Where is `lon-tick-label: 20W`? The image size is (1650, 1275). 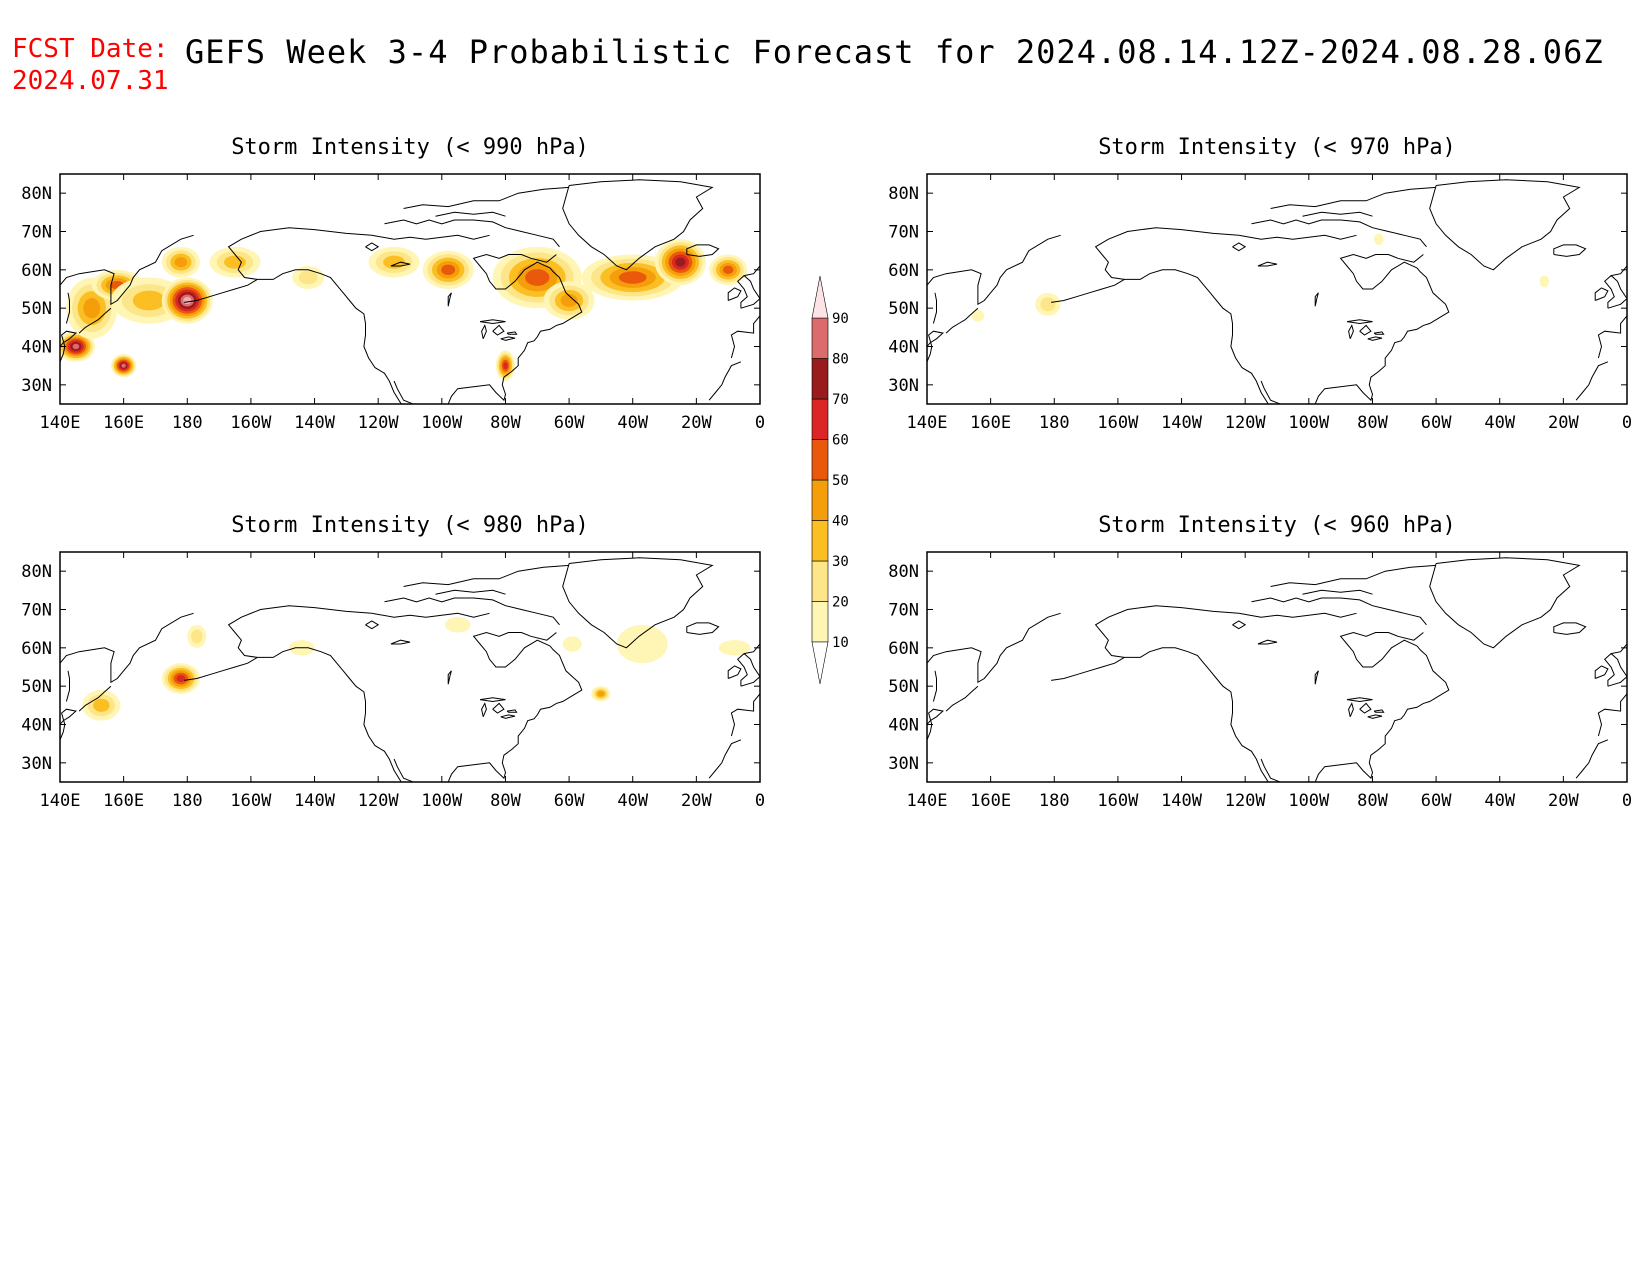
lon-tick-label: 20W is located at coordinates (1563, 801).